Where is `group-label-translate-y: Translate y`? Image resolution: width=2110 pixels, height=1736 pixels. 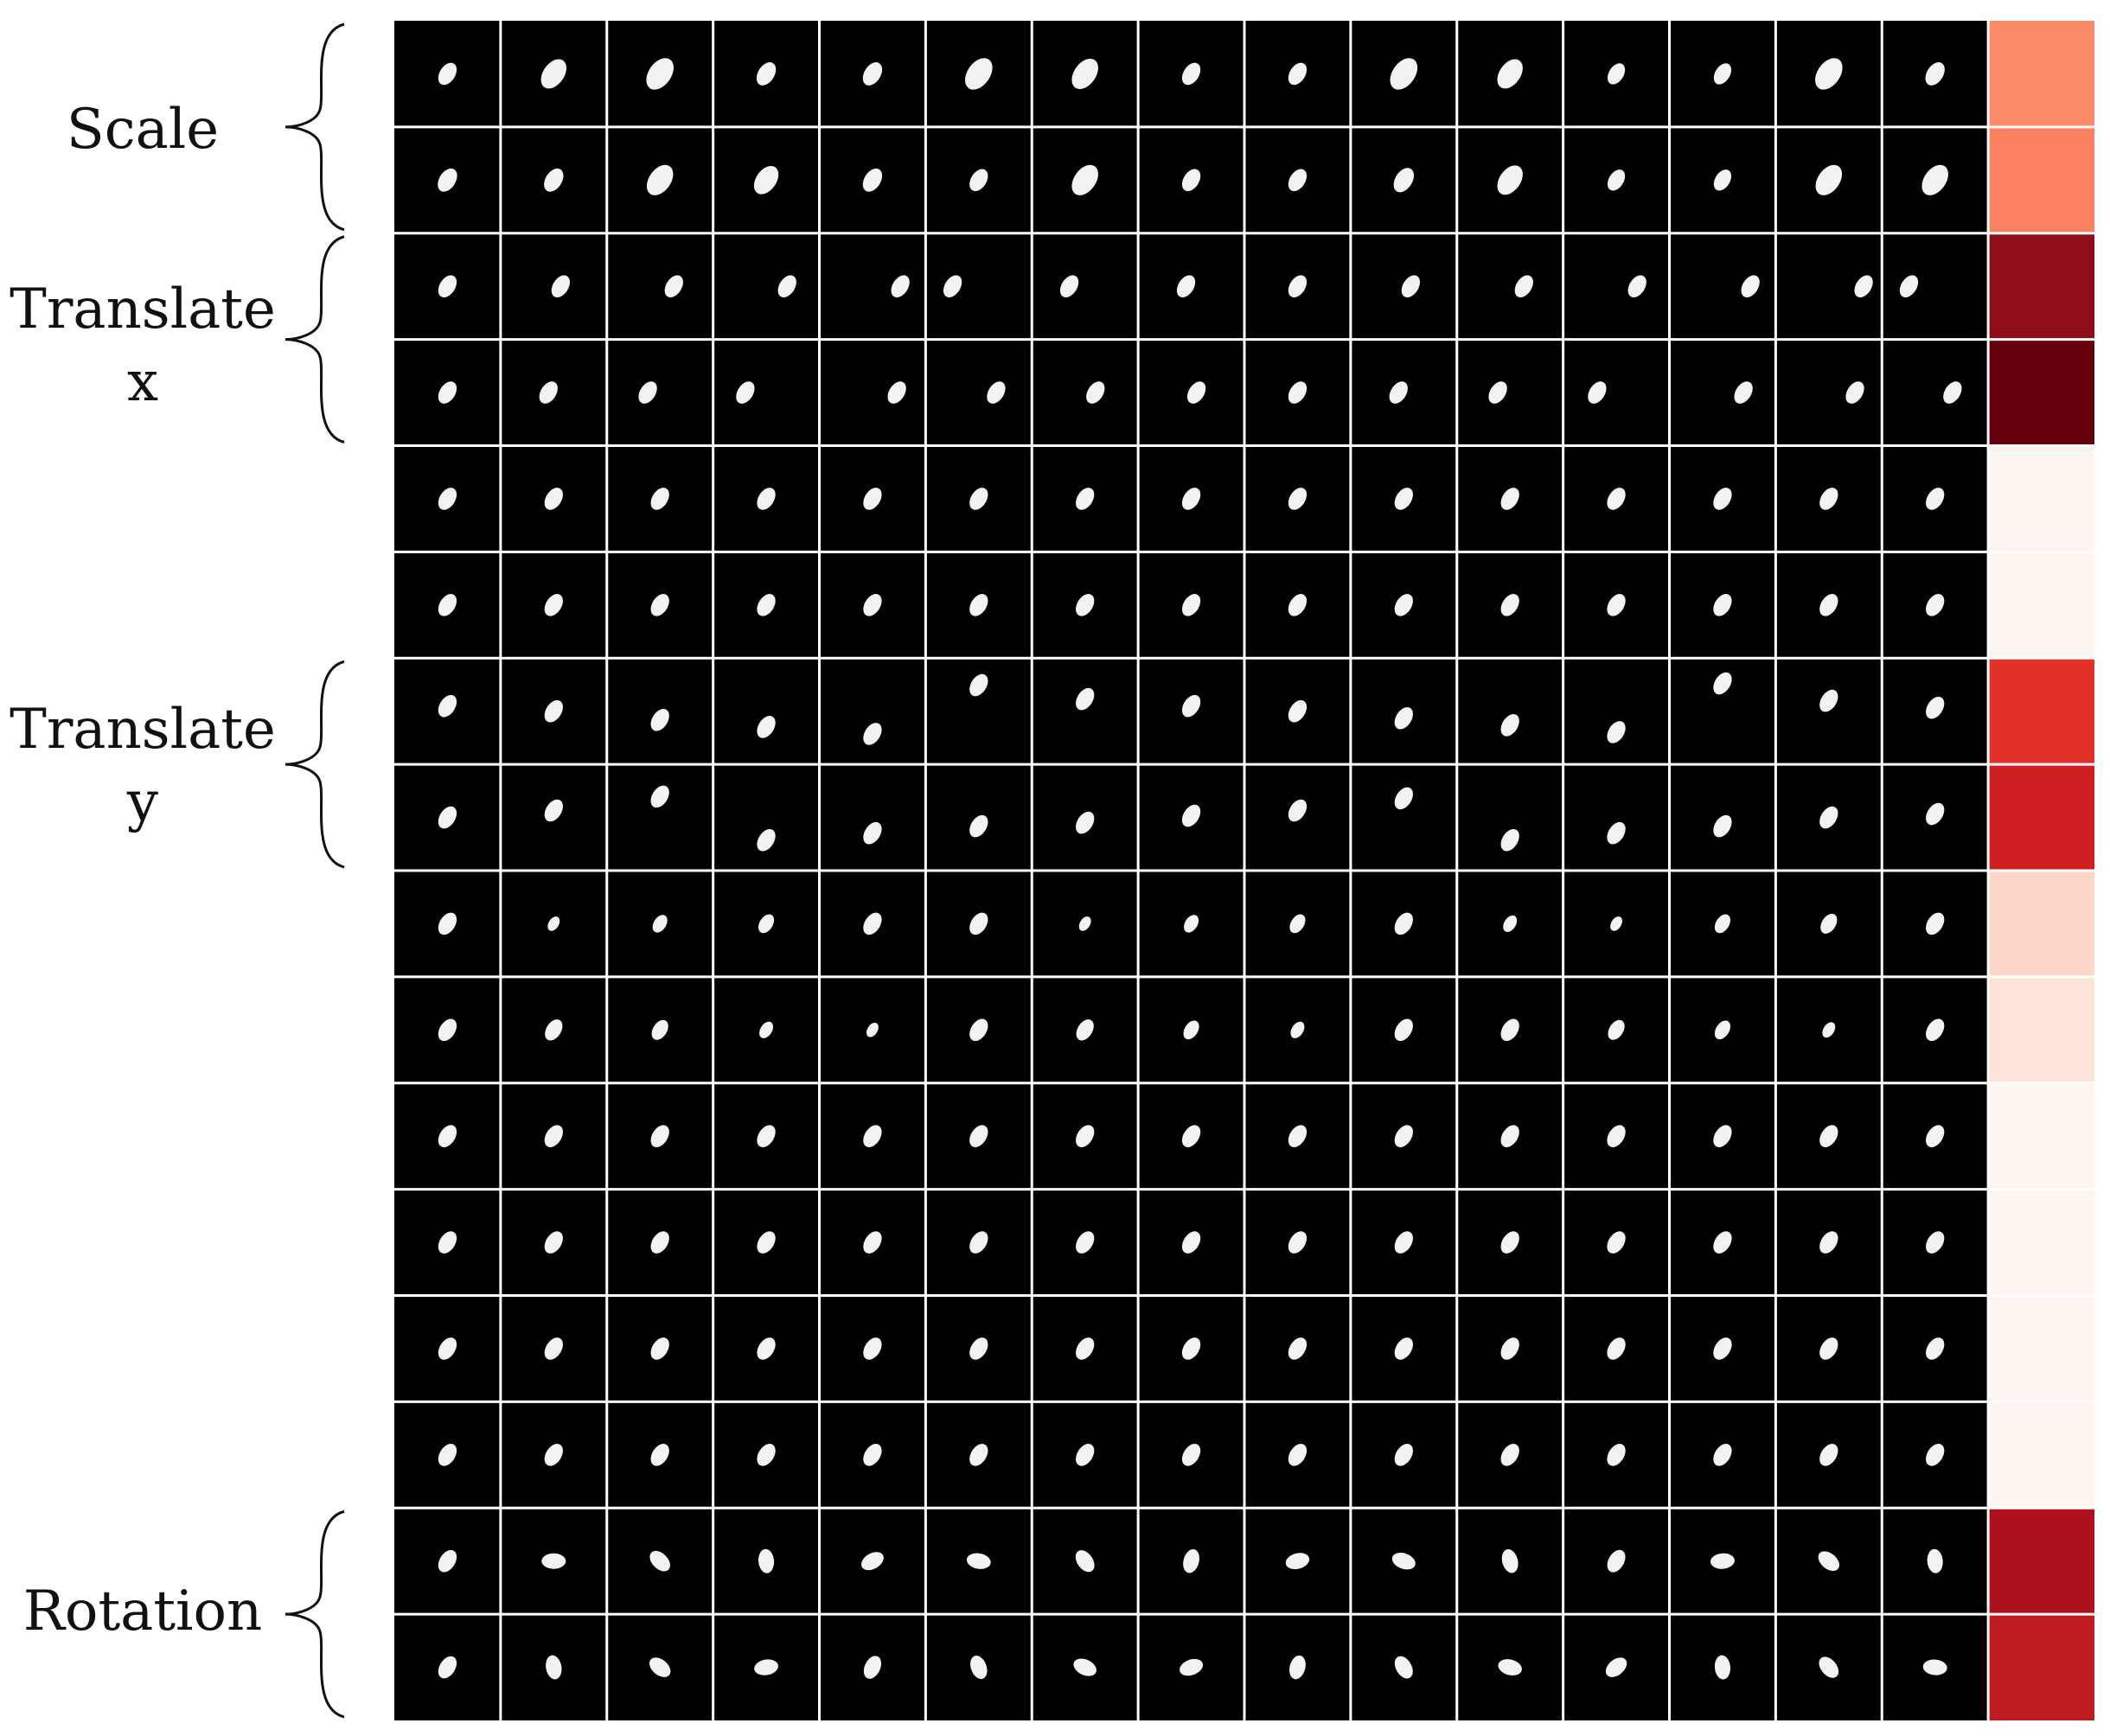
group-label-translate-y: Translate y is located at coordinates (142, 766).